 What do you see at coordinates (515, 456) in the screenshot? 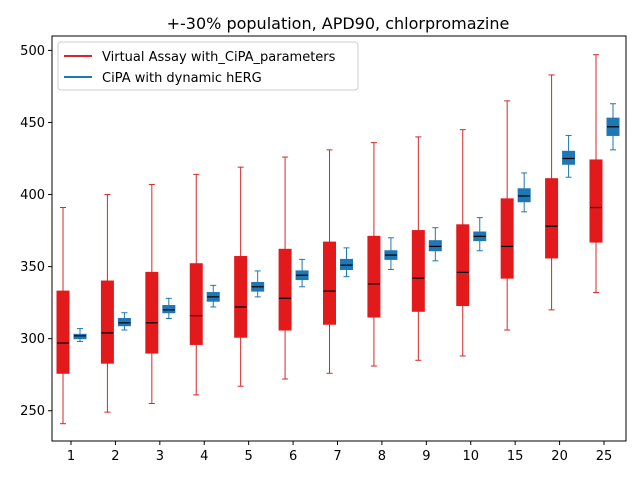
I see `x-tick-label: 15` at bounding box center [515, 456].